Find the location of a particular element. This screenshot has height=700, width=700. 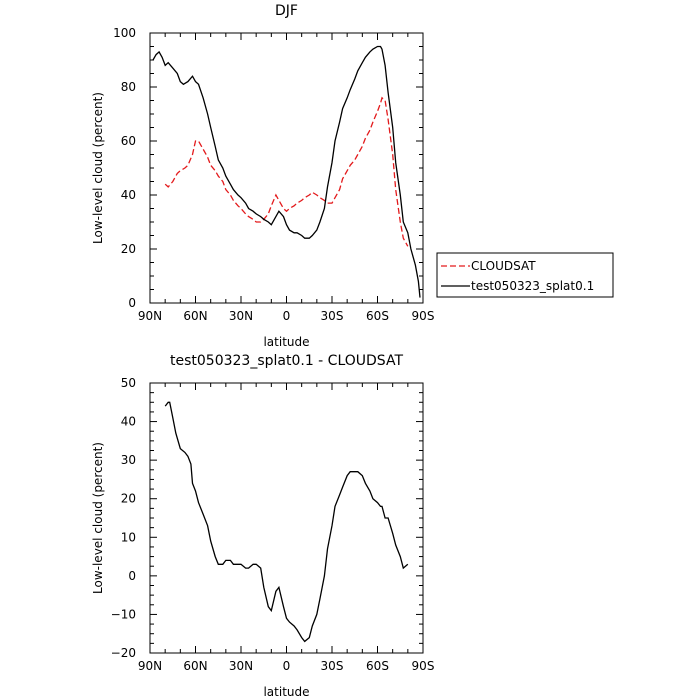

y-tick-label: 10 is located at coordinates (128, 537).